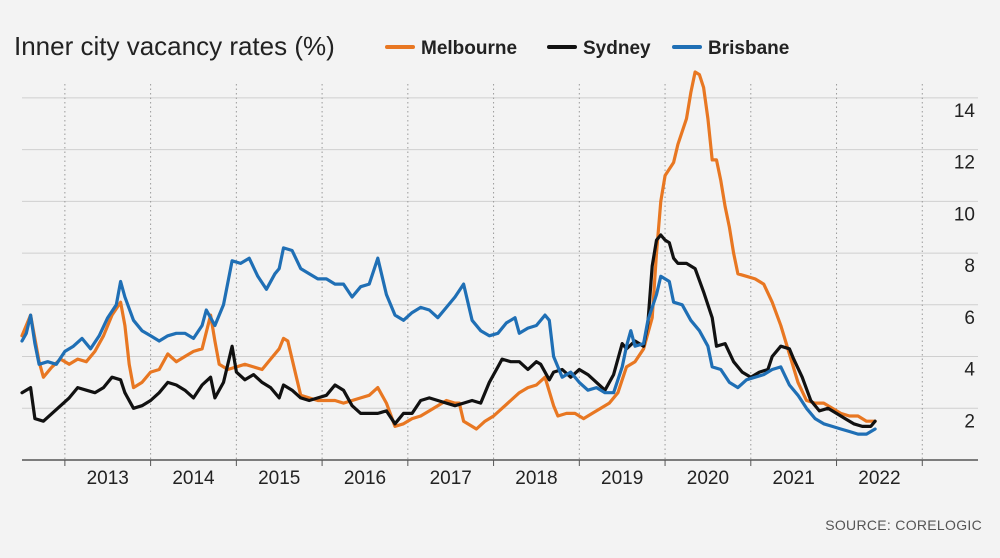  I want to click on y-tick-label: 4, so click(969, 370).